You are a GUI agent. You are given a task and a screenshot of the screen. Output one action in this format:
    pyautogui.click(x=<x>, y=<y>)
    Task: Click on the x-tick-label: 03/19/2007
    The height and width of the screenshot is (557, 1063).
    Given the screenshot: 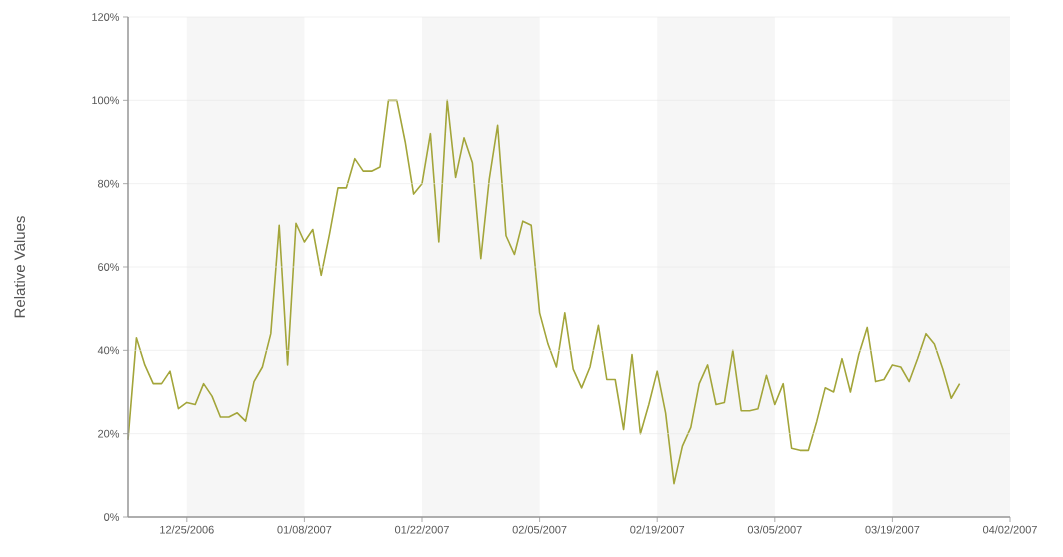 What is the action you would take?
    pyautogui.click(x=892, y=529)
    